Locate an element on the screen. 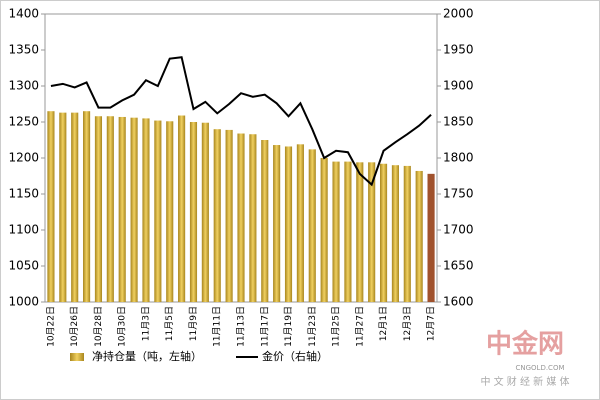  y-tick-label: 1300 is located at coordinates (23, 86).